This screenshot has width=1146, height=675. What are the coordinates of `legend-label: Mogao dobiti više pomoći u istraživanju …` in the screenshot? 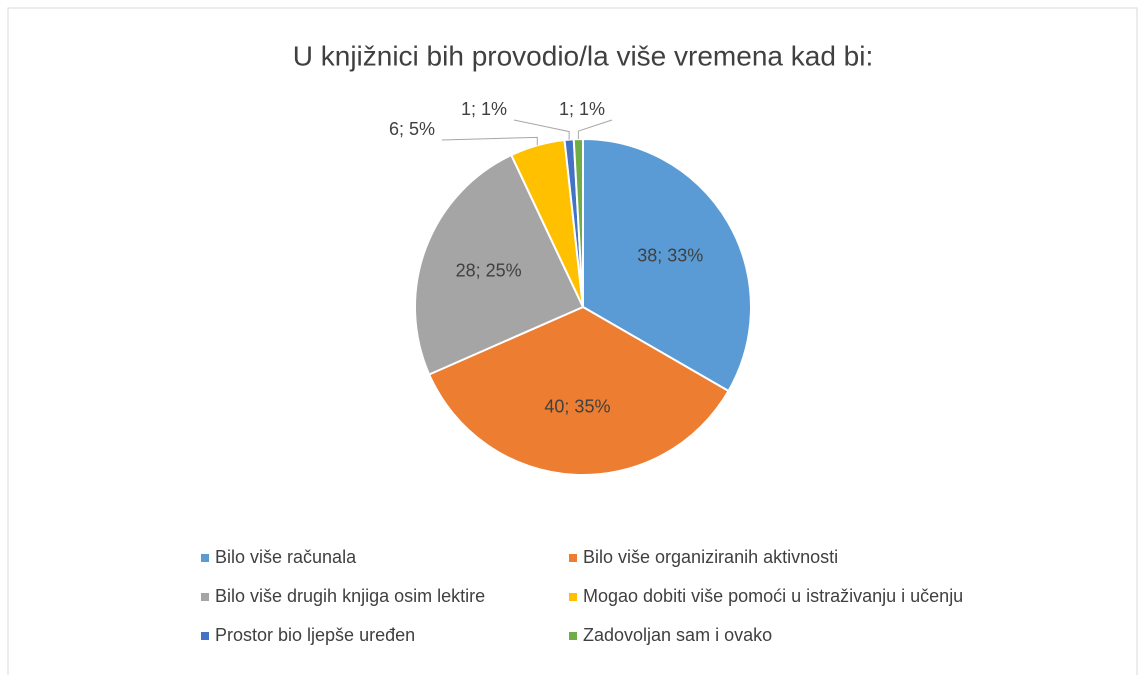 It's located at (773, 596).